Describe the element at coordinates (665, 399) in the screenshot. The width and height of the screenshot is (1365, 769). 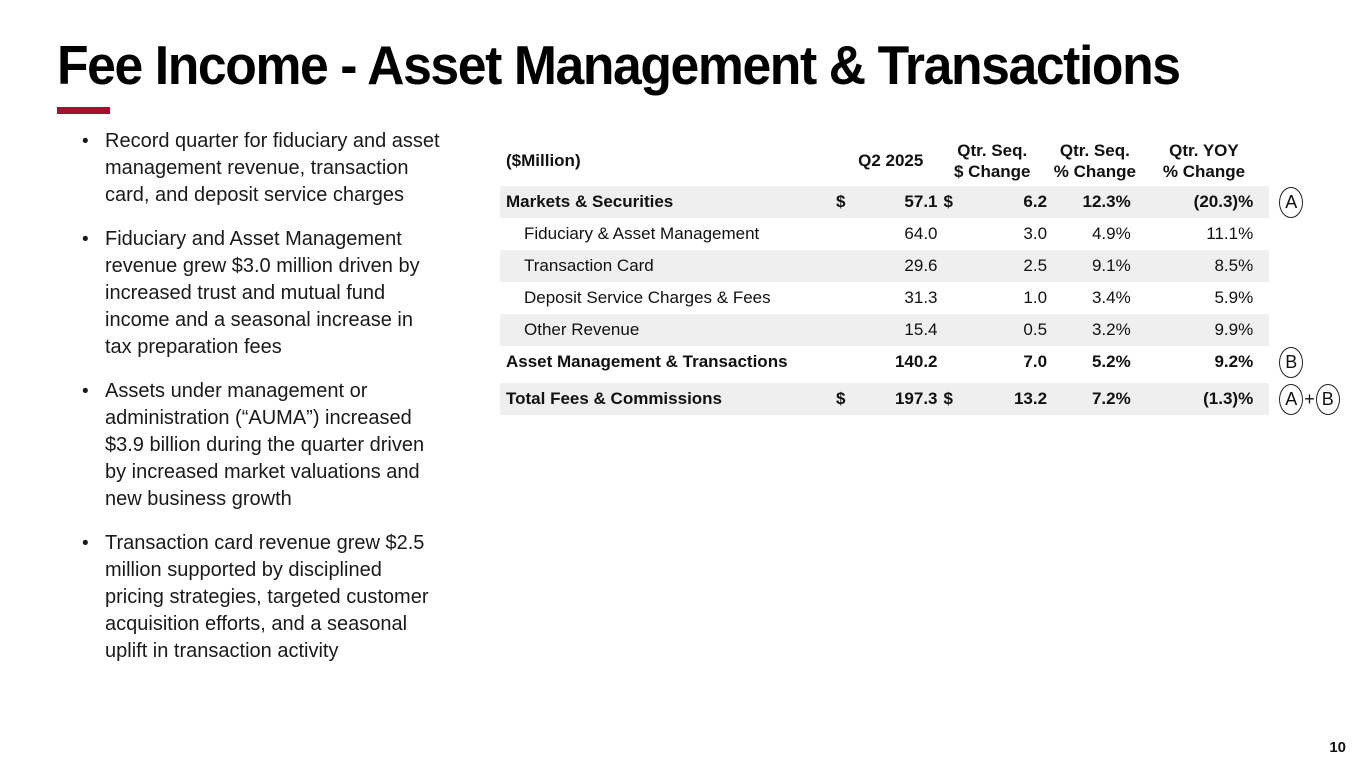
I see `row-label: Total Fees & Commissions` at that location.